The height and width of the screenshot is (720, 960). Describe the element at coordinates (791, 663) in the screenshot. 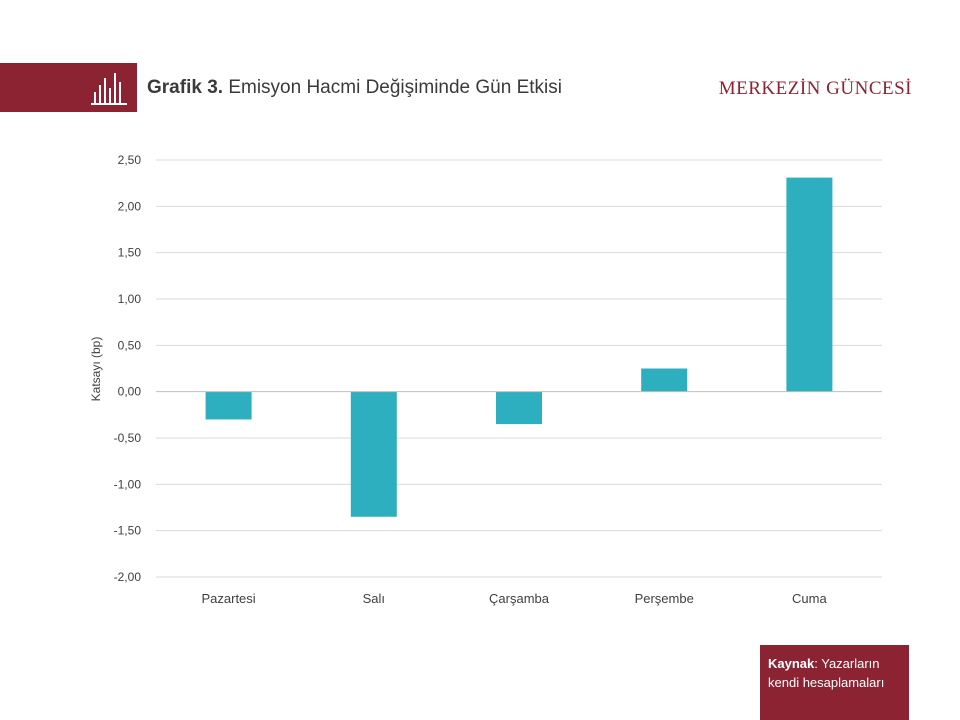

I see `source-key: Kaynak` at that location.